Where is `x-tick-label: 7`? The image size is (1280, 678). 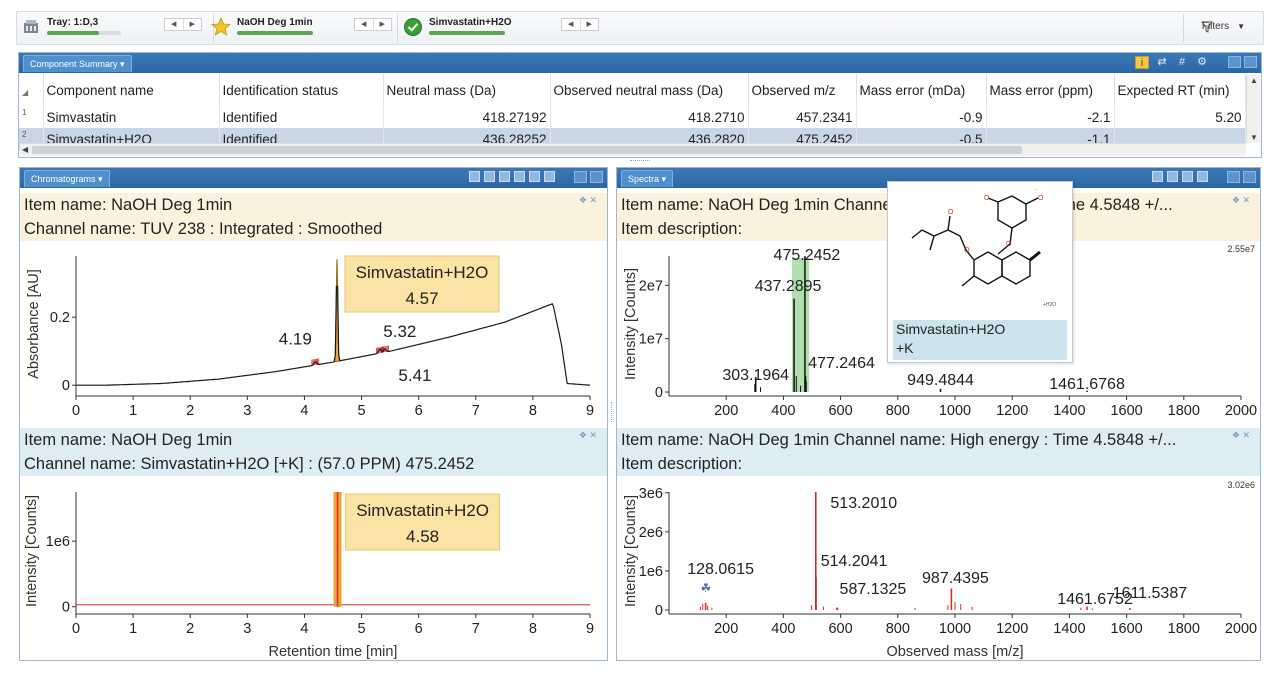
x-tick-label: 7 is located at coordinates (476, 411).